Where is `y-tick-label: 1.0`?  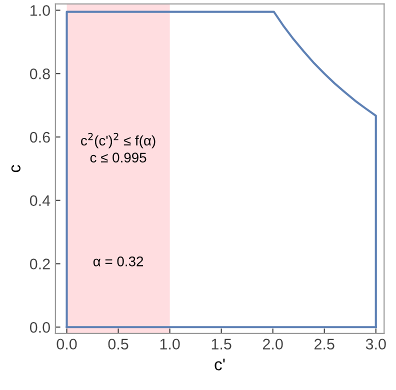
y-tick-label: 1.0 is located at coordinates (40, 10).